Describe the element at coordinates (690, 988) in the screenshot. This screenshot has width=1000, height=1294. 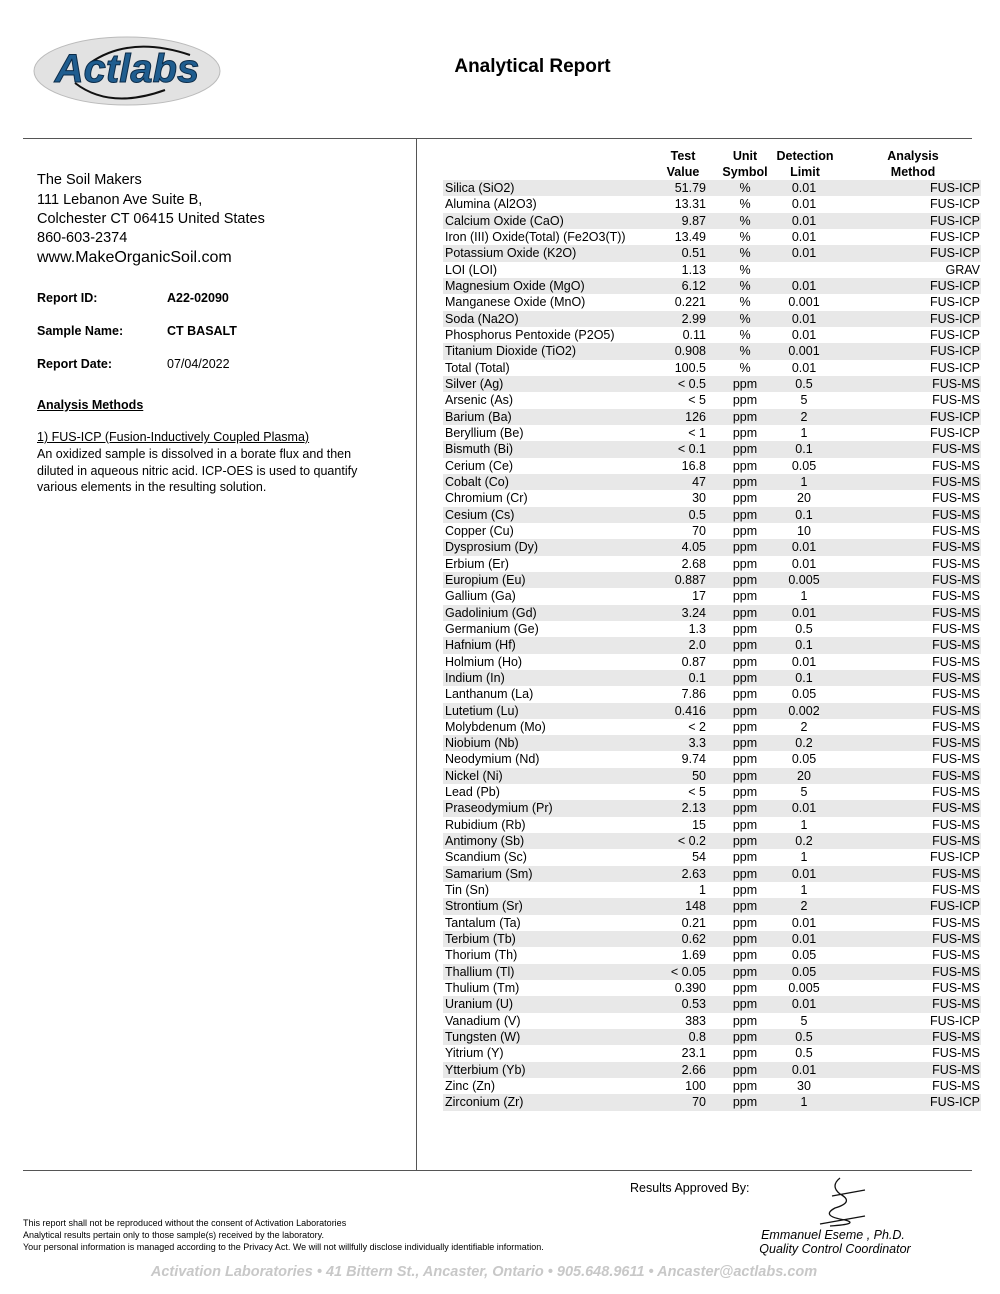
I see `test-value: 0.390` at that location.